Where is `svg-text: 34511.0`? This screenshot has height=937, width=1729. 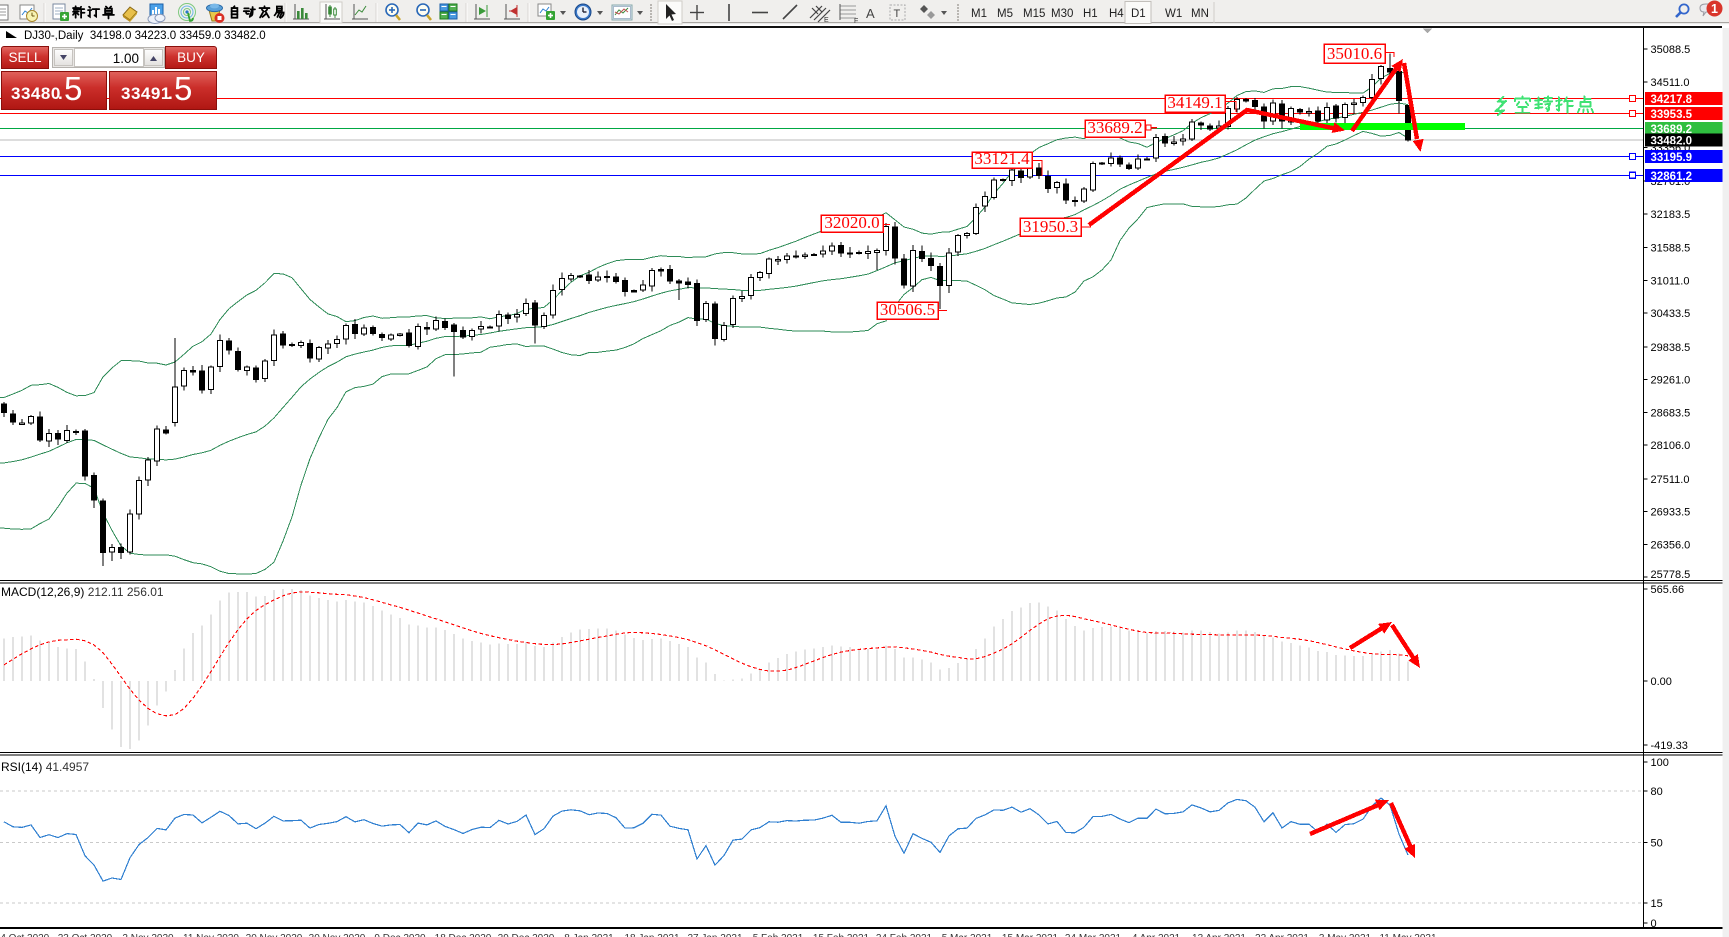
svg-text: 34511.0 is located at coordinates (1670, 83).